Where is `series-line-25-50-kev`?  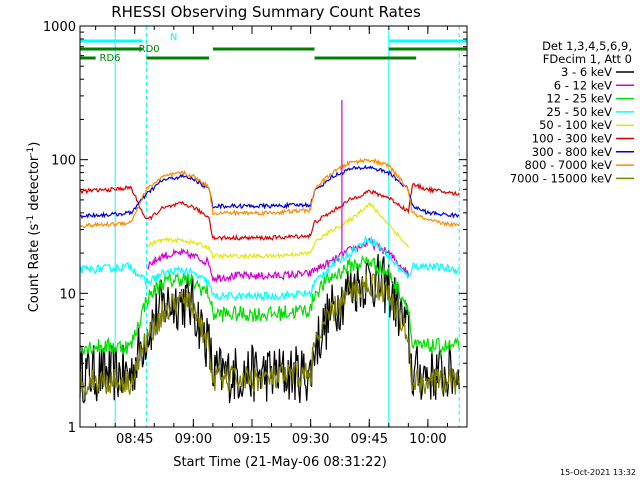
series-line-25-50-kev is located at coordinates (269, 269).